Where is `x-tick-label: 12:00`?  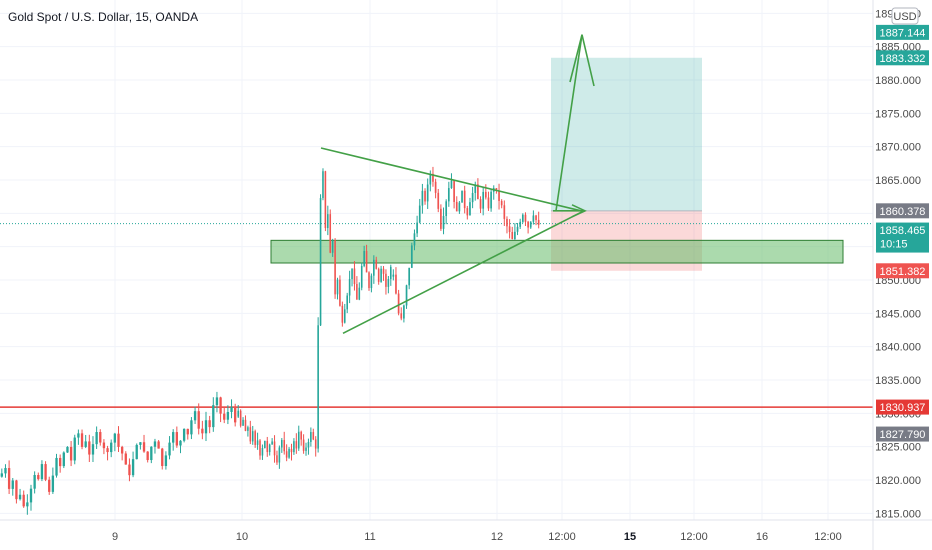 x-tick-label: 12:00 is located at coordinates (562, 537).